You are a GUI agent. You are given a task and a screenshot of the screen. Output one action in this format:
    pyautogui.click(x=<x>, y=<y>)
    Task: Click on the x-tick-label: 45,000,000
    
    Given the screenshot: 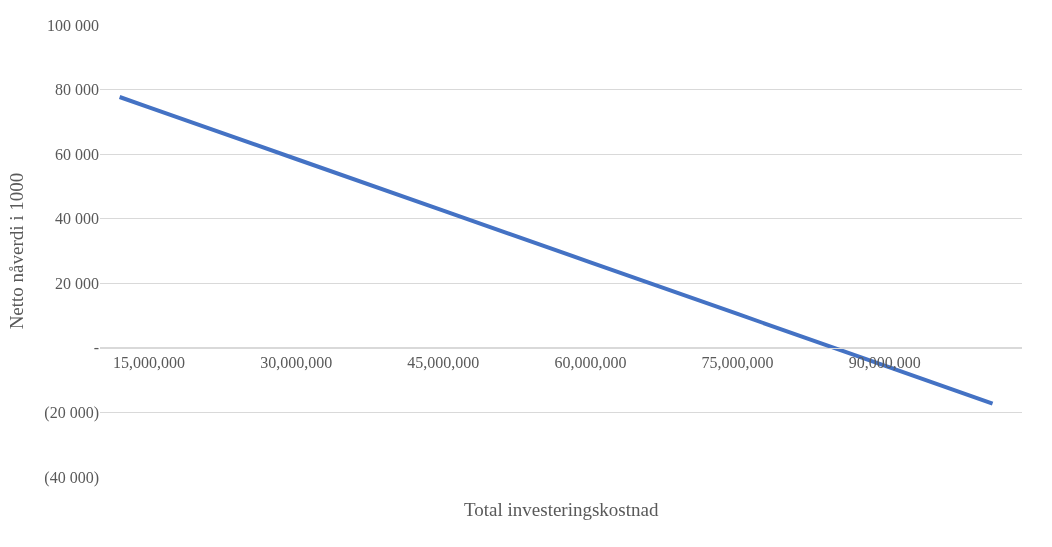 What is the action you would take?
    pyautogui.click(x=443, y=363)
    